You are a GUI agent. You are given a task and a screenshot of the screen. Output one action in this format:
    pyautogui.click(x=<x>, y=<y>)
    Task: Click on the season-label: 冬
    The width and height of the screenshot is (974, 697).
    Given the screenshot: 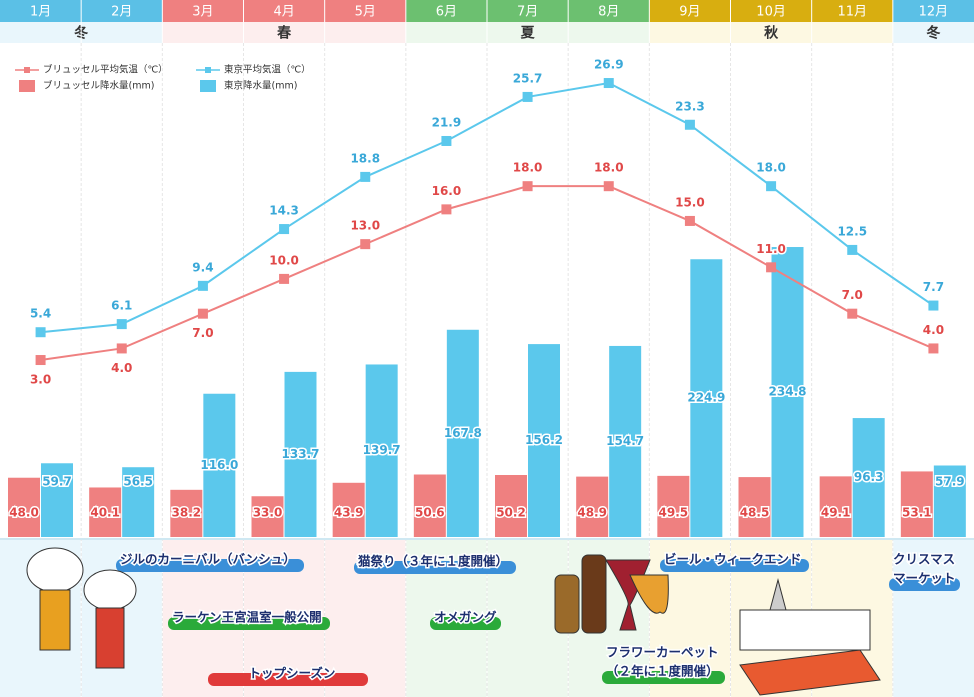 What is the action you would take?
    pyautogui.click(x=933, y=33)
    